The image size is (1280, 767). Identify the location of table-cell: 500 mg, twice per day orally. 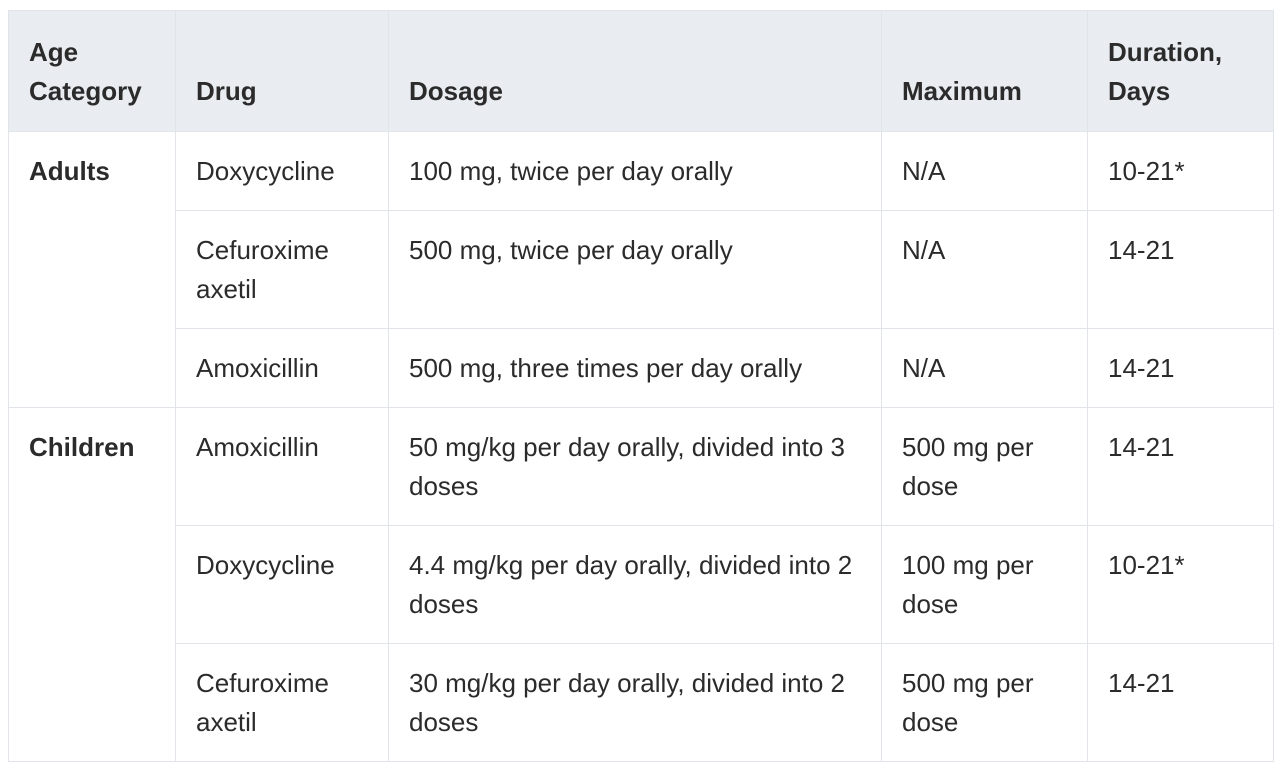
(635, 269).